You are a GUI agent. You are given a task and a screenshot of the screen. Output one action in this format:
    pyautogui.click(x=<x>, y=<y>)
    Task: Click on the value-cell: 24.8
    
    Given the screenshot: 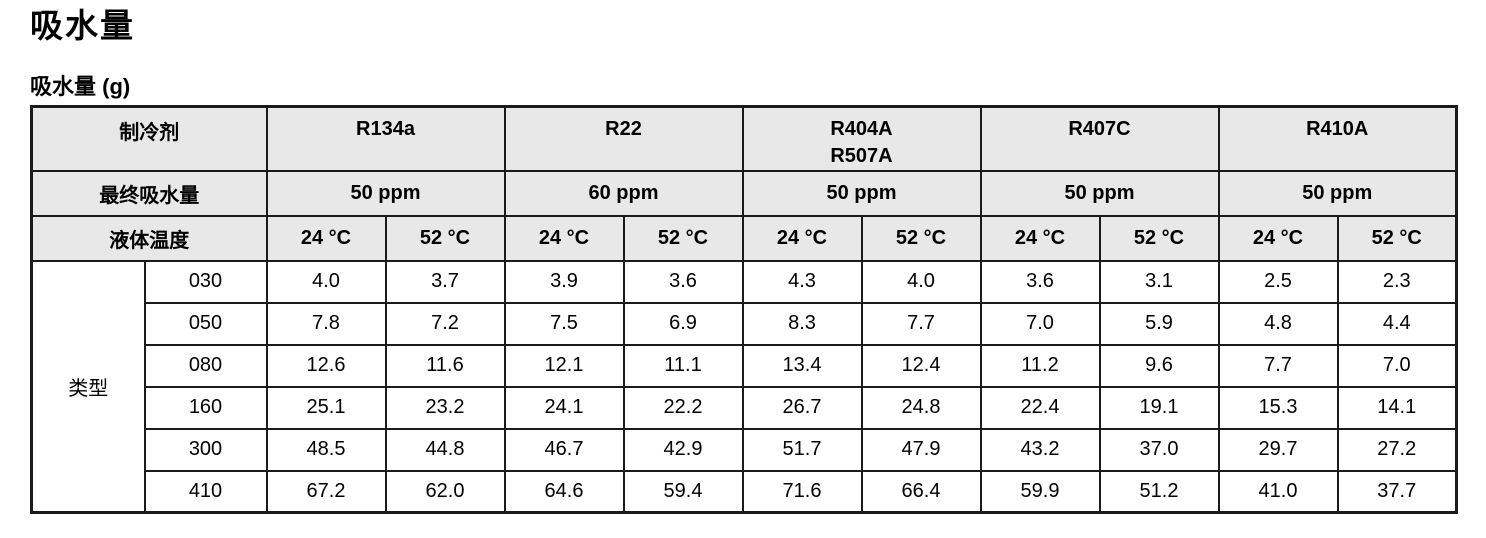 What is the action you would take?
    pyautogui.click(x=921, y=407)
    